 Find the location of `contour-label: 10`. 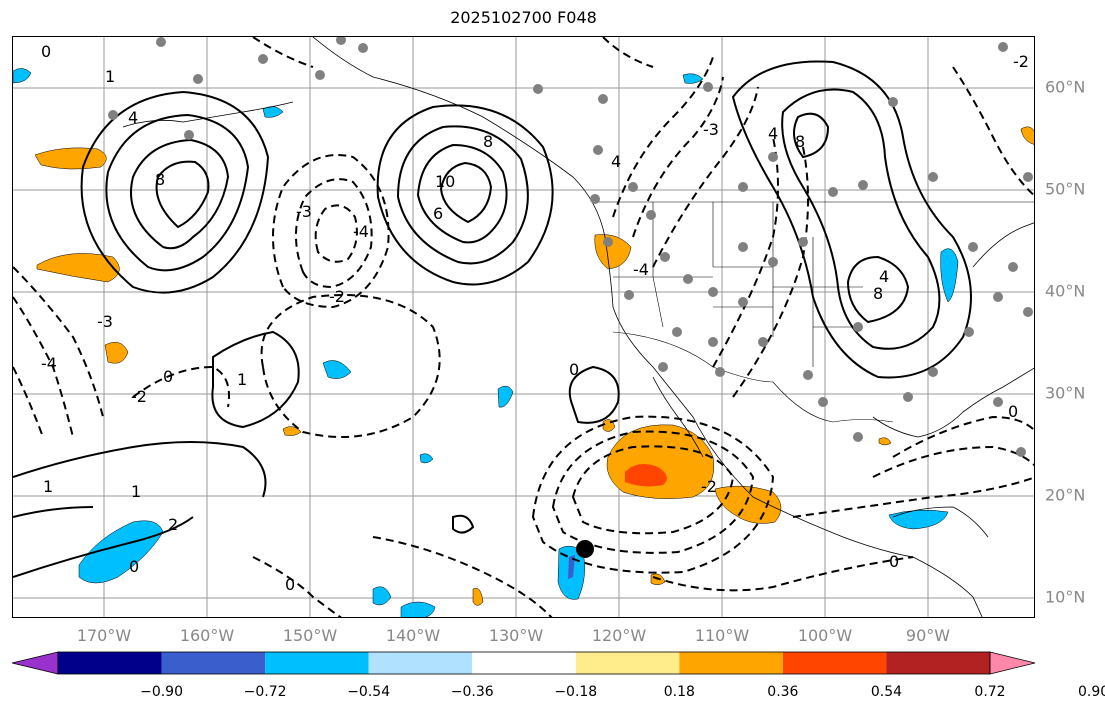

contour-label: 10 is located at coordinates (445, 181).